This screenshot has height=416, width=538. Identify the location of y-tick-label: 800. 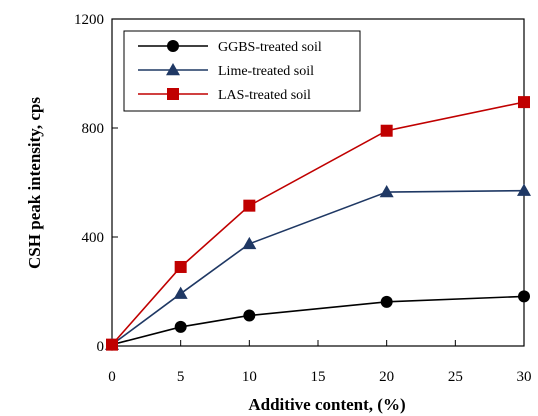
(93, 129).